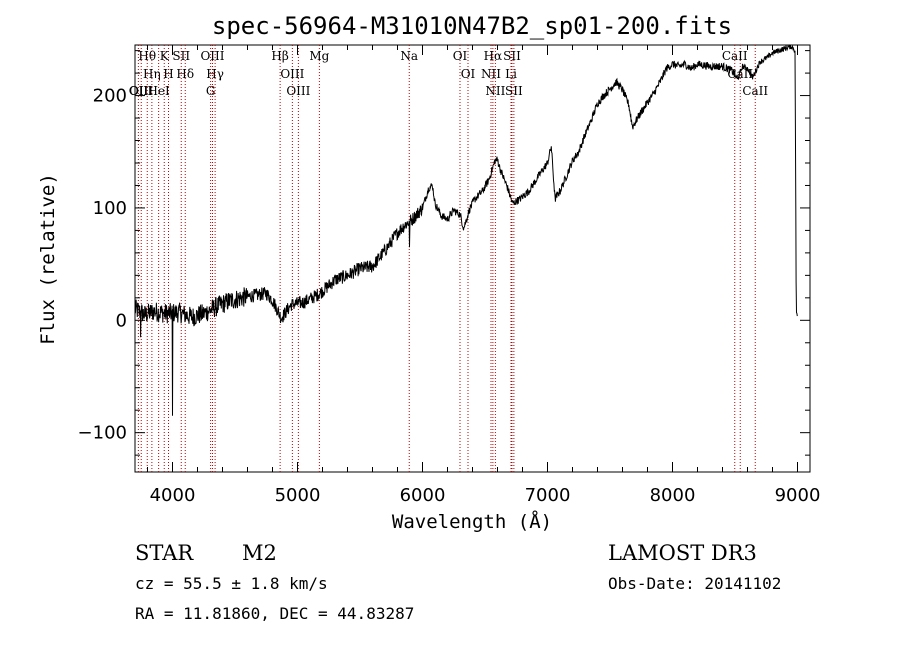 This screenshot has width=900, height=649. I want to click on coordinates-text: RA = 11.81860, DEC = 44.83287, so click(274, 613).